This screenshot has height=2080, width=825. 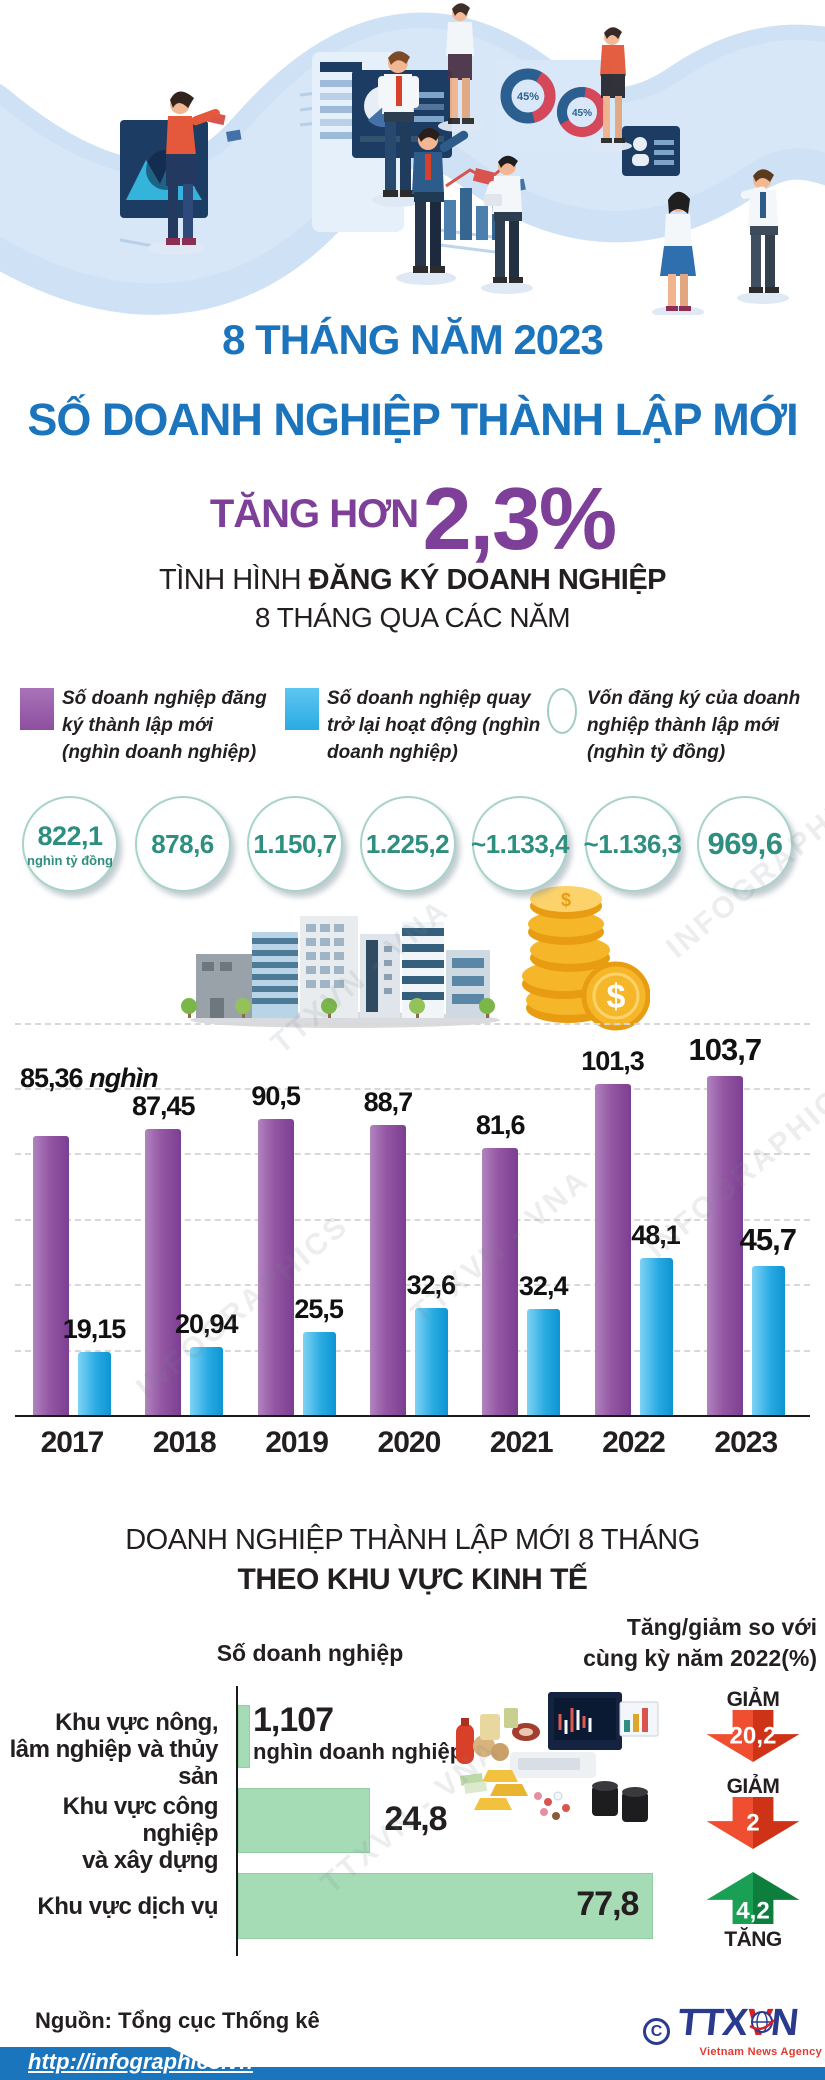 What do you see at coordinates (52, 1077) in the screenshot?
I see `bar-value: 85,36` at bounding box center [52, 1077].